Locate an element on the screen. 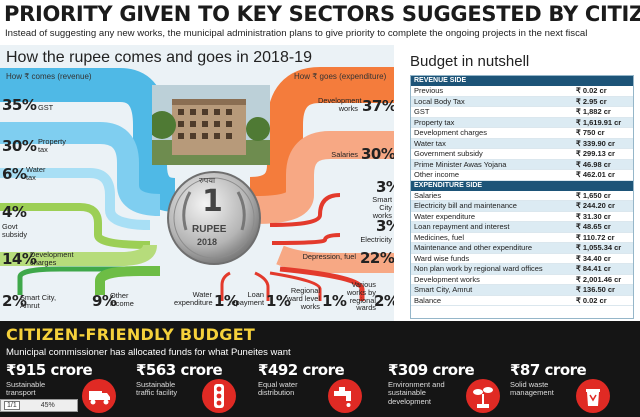 This screenshot has height=417, width=640. budget-row: Smart City, Amrut ₹ 136.50 cr is located at coordinates (522, 290).